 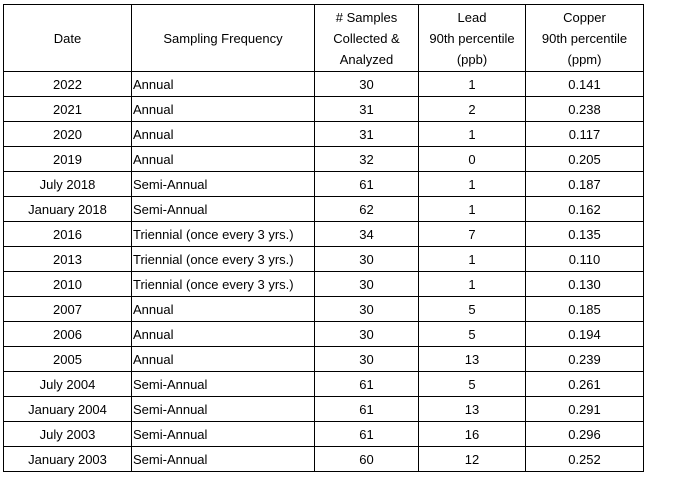 I want to click on table-row: July 2003 Semi-Annual 61 16 0.296, so click(x=323, y=434).